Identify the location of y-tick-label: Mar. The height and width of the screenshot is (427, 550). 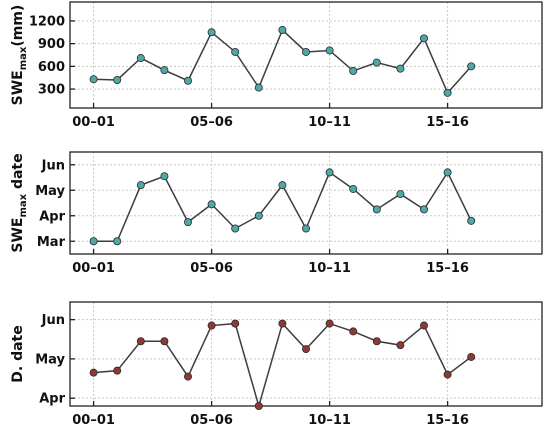
(51, 242).